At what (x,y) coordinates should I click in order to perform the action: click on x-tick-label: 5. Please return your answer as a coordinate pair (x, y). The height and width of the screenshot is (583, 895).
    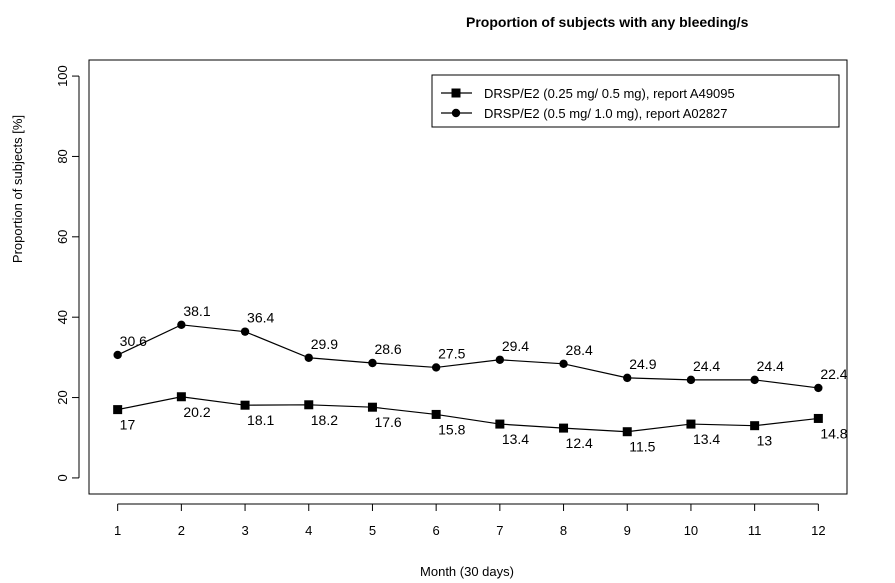
    Looking at the image, I should click on (372, 530).